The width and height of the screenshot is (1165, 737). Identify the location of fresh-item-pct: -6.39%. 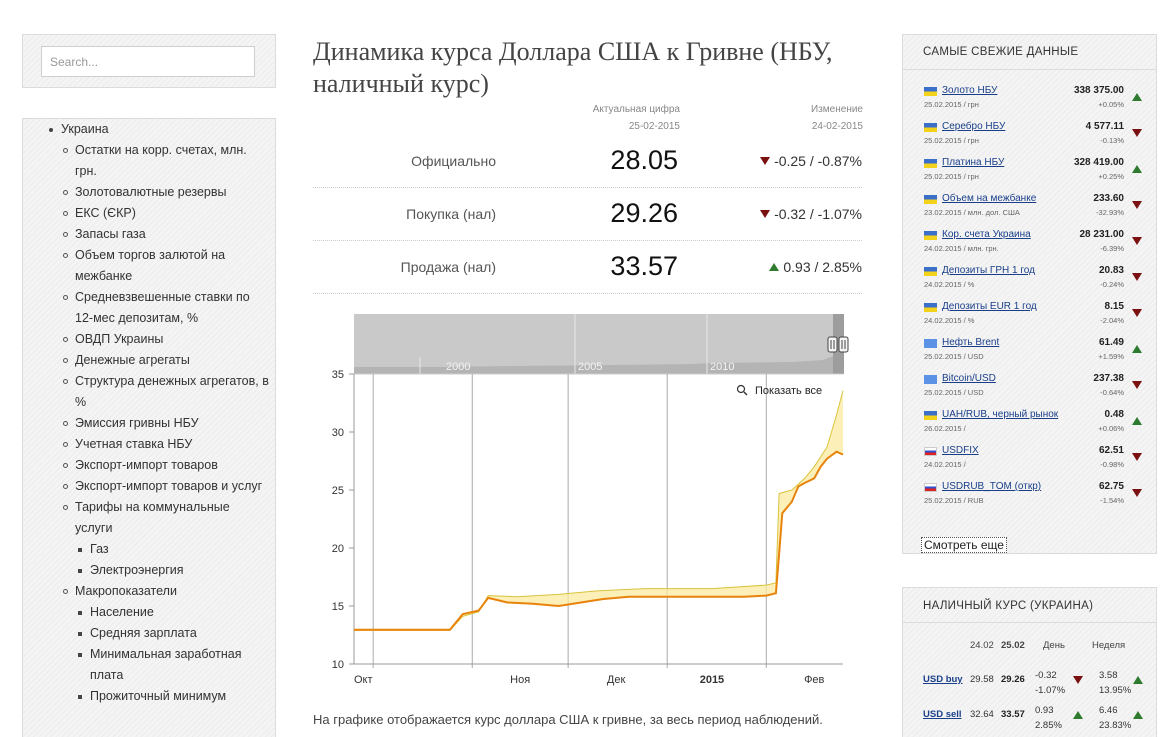
(1112, 248).